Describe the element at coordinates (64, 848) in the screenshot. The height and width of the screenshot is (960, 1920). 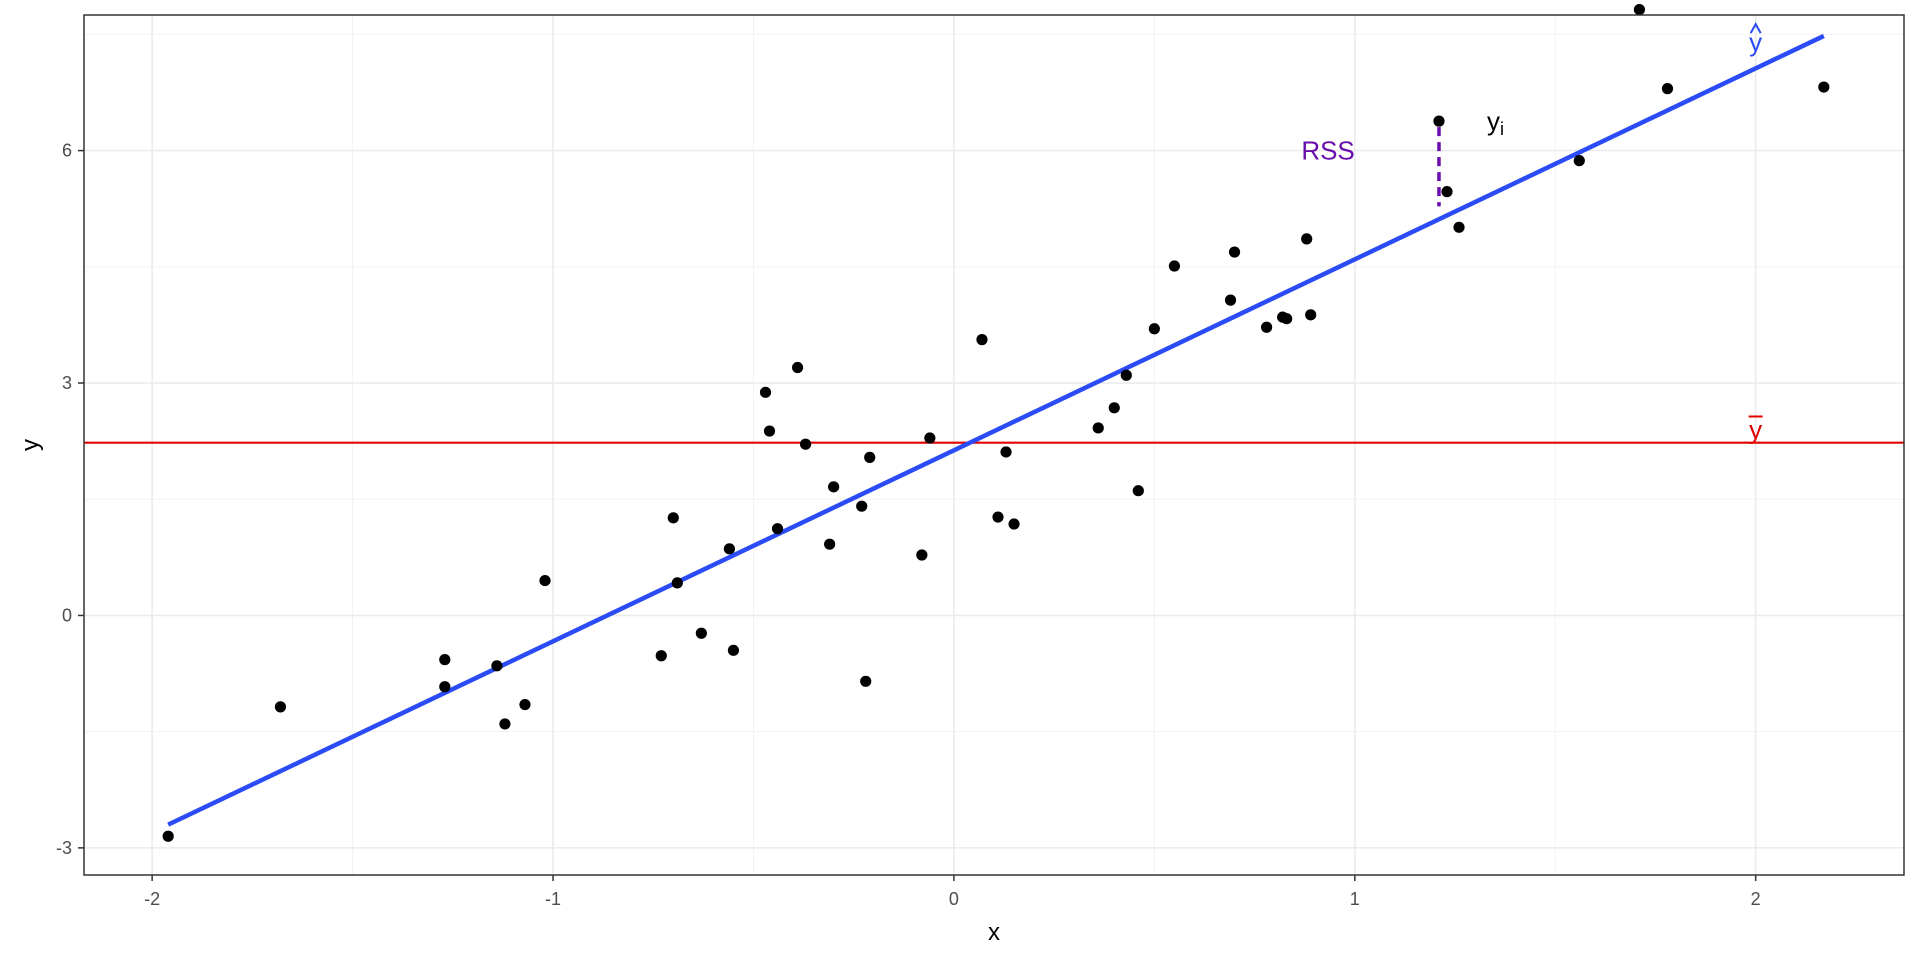
I see `y-tick-label: -3` at that location.